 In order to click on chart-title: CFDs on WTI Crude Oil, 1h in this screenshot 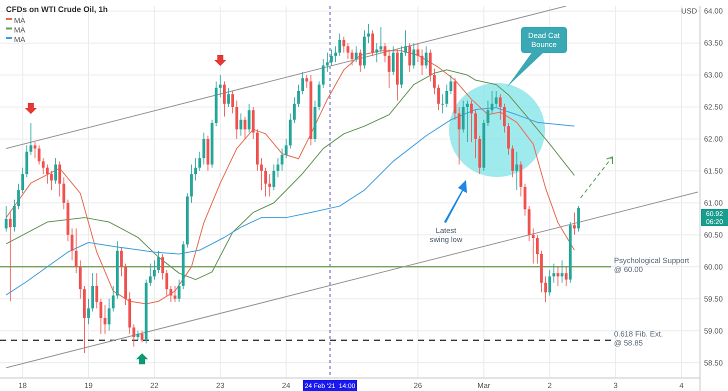, I will do `click(57, 9)`.